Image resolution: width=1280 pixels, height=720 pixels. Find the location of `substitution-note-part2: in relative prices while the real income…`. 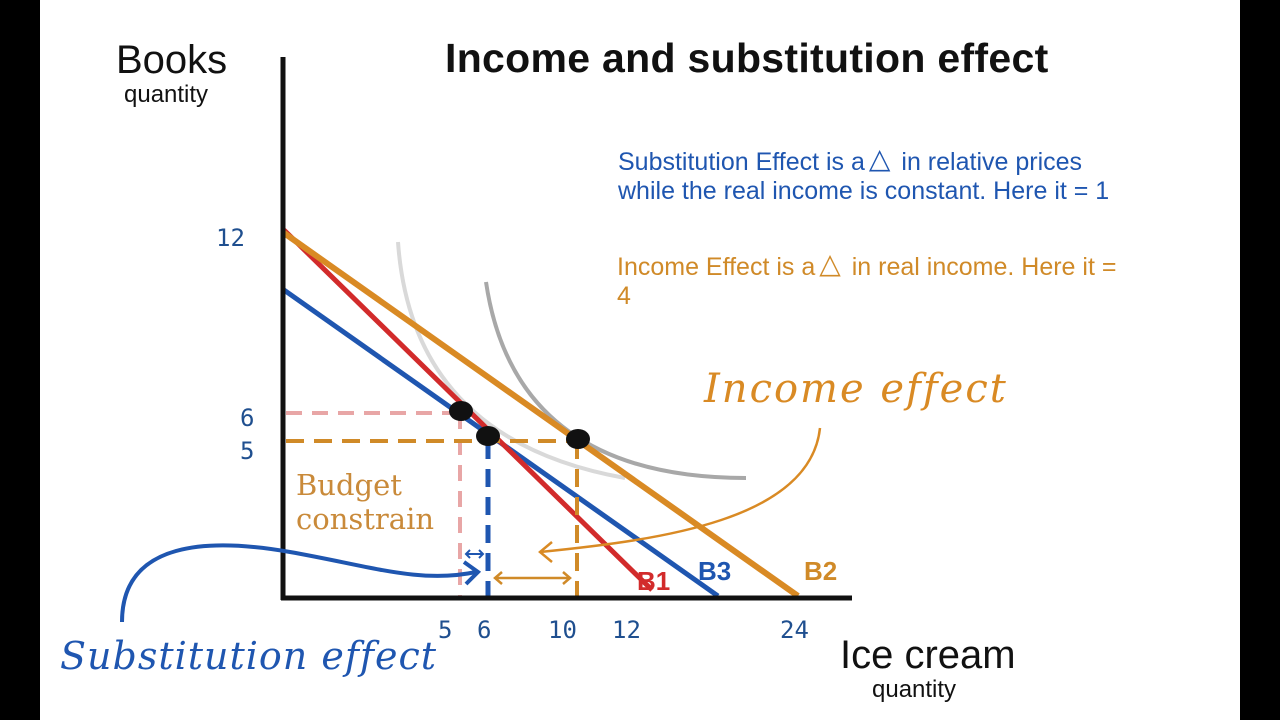

substitution-note-part2: in relative prices while the real income… is located at coordinates (864, 176).